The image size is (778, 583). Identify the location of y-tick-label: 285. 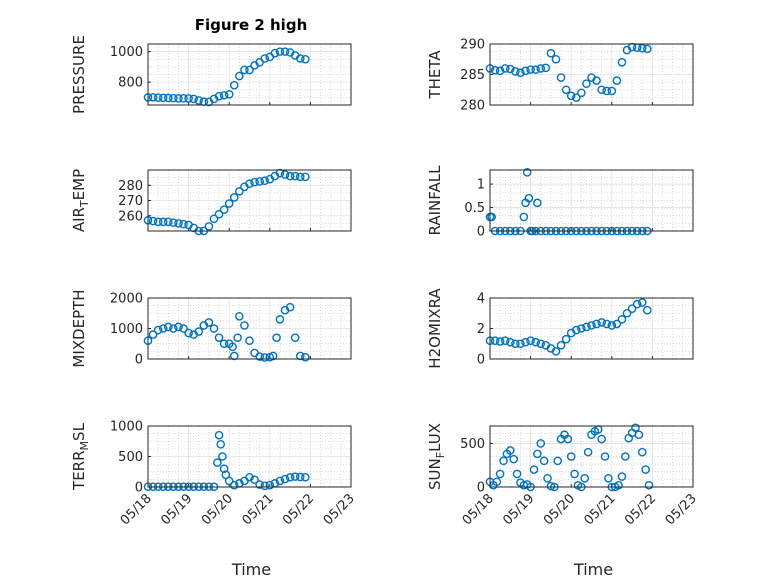
(472, 75).